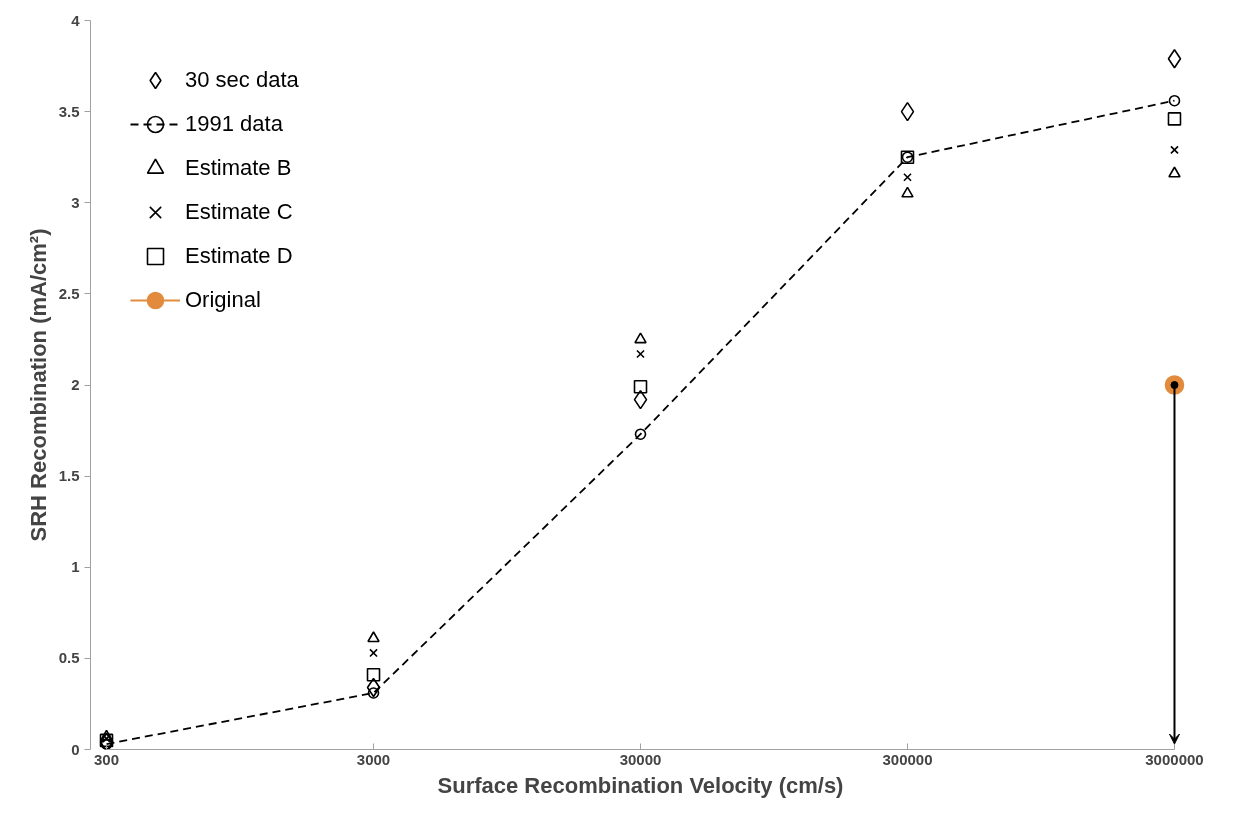  I want to click on y-tick-label: 2.5, so click(69, 293).